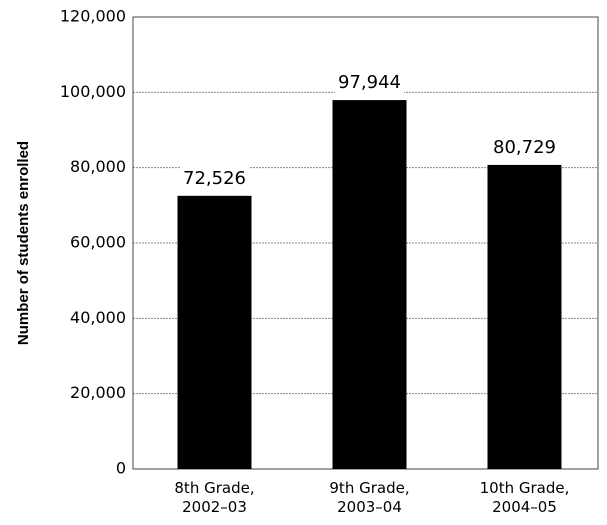 The width and height of the screenshot is (607, 525). Describe the element at coordinates (369, 507) in the screenshot. I see `x-category-label: 2003–04` at that location.